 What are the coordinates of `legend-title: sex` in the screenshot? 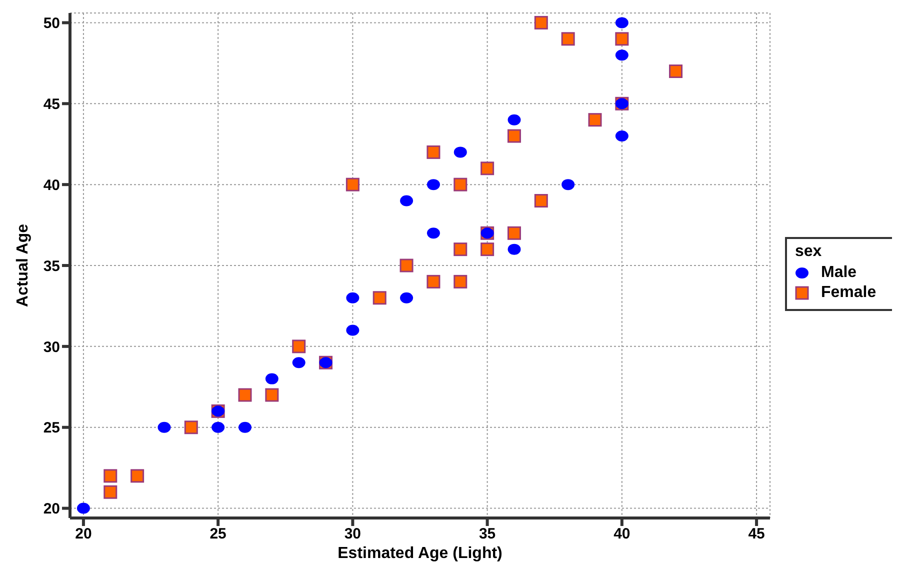 It's located at (809, 252).